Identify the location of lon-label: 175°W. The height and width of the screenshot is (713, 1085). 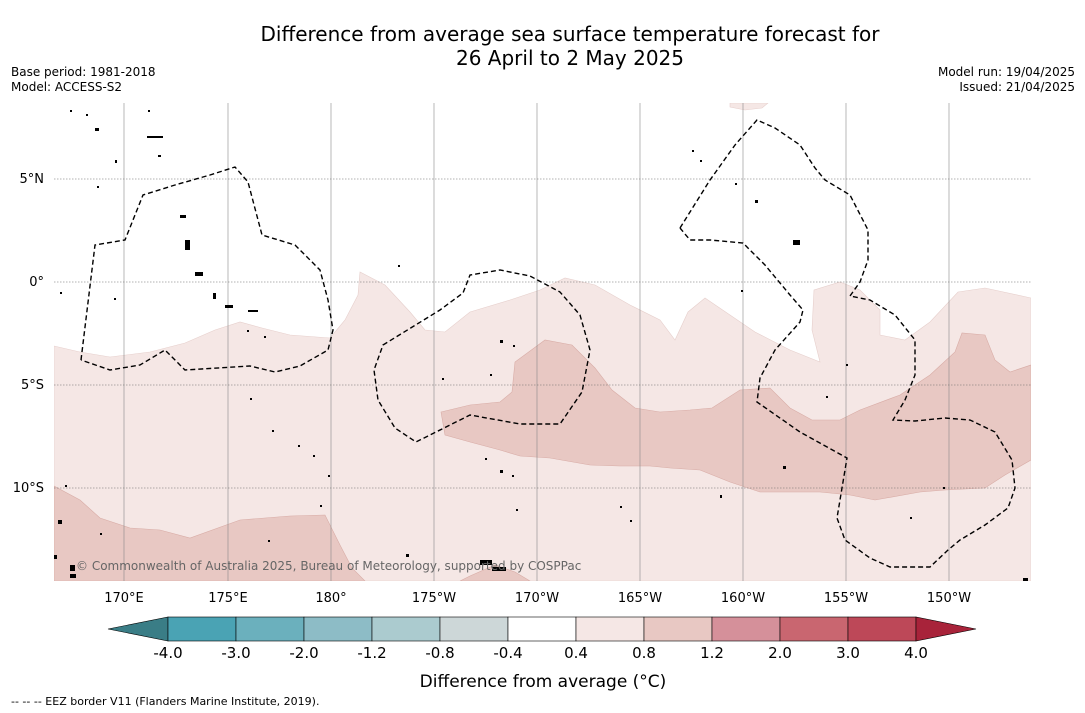
(434, 598).